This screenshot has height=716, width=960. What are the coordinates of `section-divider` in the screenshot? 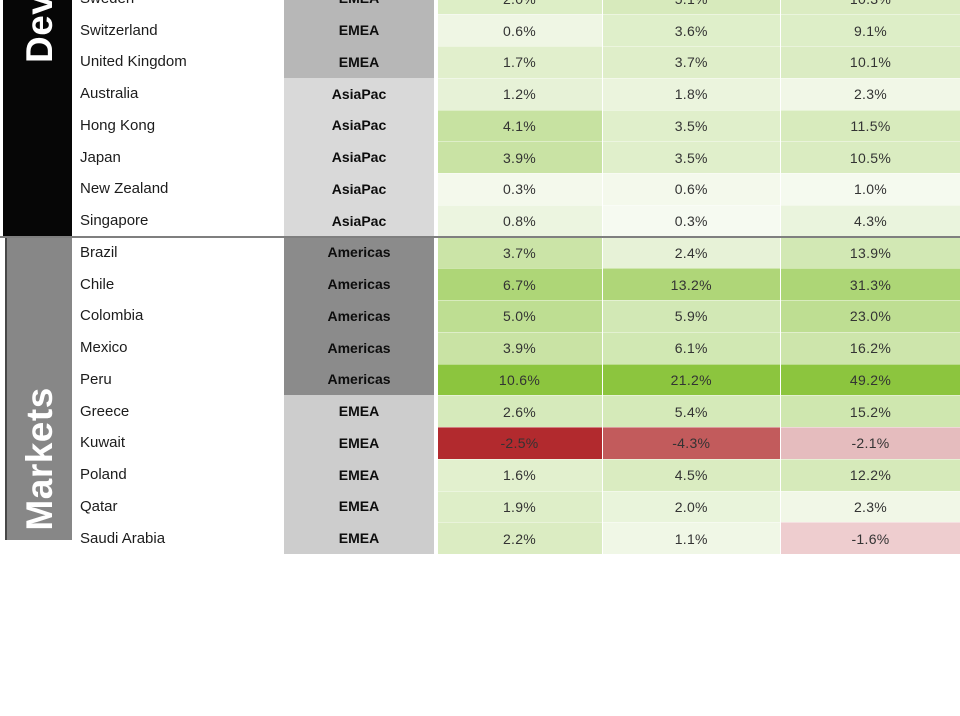 It's located at (480, 236).